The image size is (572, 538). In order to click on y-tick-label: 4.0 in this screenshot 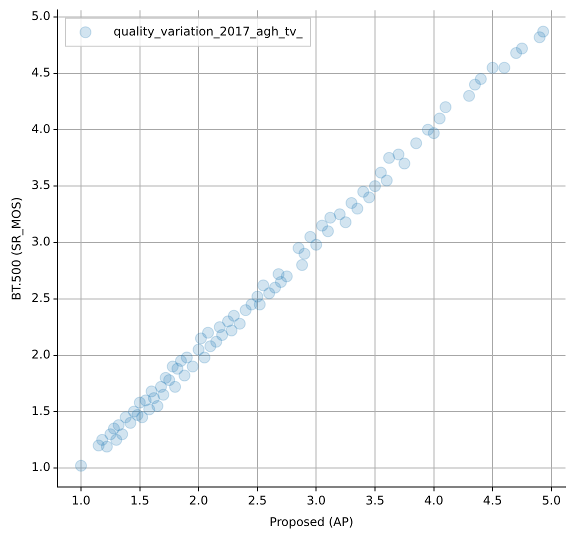, I will do `click(40, 129)`.